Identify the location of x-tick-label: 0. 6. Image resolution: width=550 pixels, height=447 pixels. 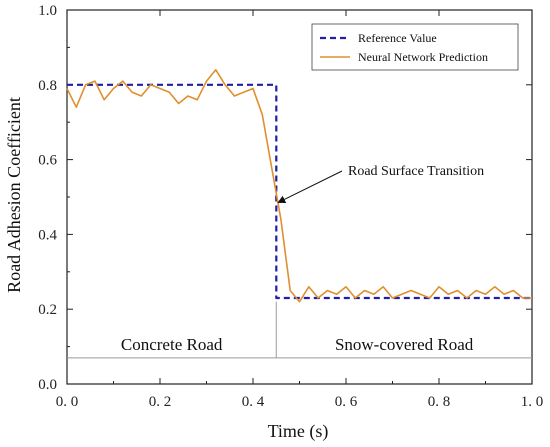
(346, 402).